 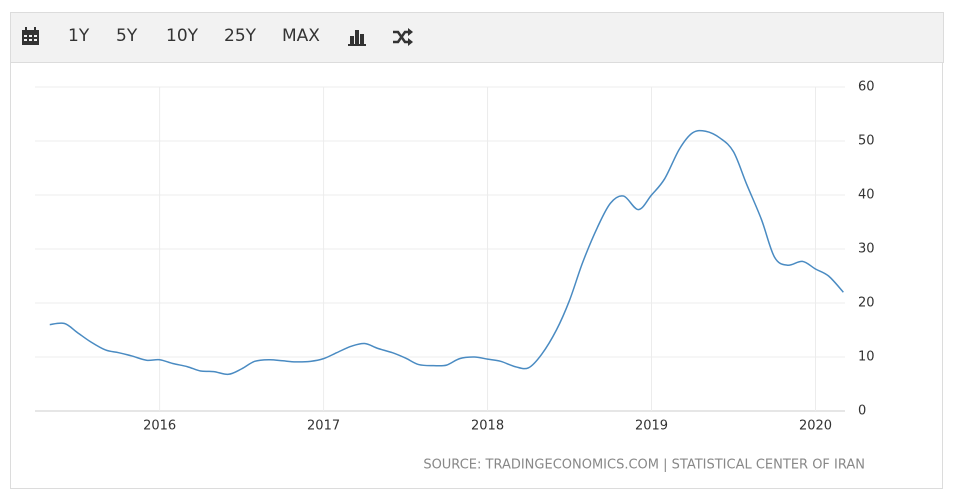 I want to click on y-tick-label: 30, so click(x=866, y=249).